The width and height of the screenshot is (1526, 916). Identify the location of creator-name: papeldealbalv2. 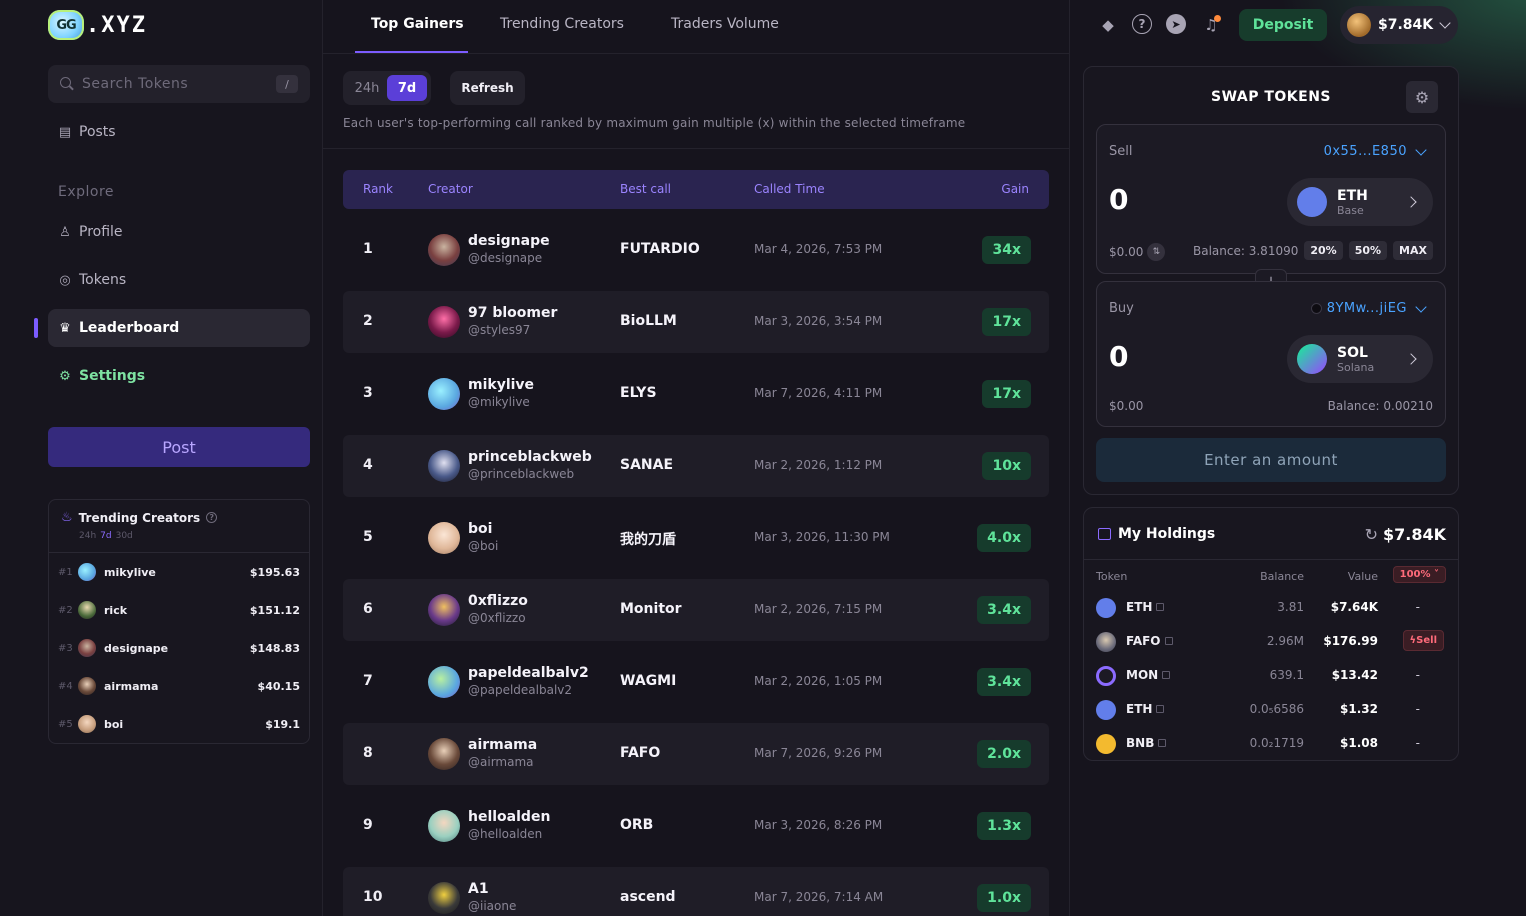
(528, 673).